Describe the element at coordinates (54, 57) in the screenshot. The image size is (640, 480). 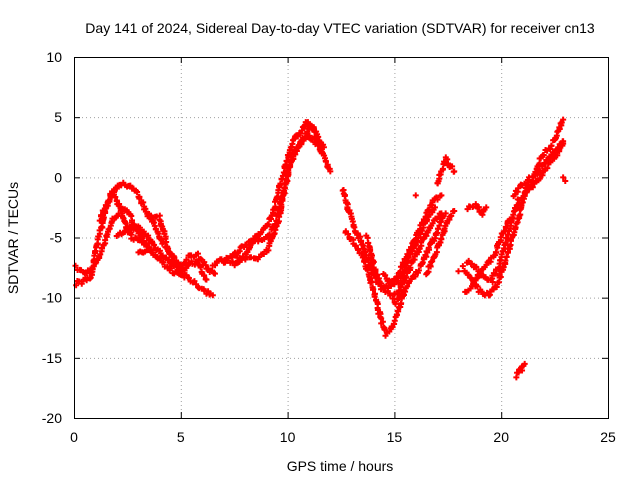
I see `y-tick-label: 10` at that location.